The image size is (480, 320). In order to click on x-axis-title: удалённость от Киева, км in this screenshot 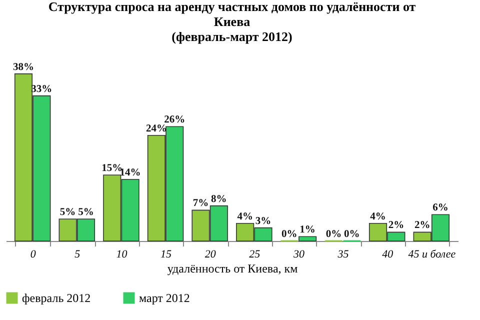, I will do `click(232, 269)`.